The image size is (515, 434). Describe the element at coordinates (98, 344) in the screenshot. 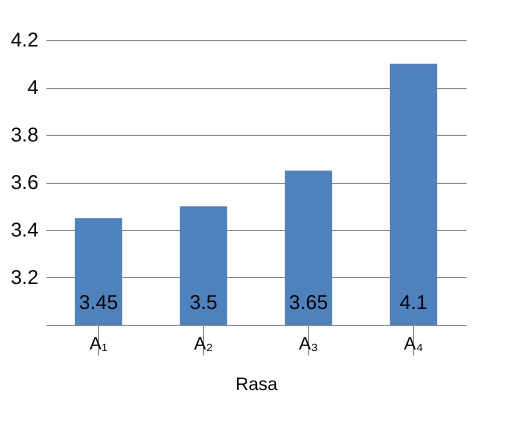

I see `x-tick-label: A₁` at that location.